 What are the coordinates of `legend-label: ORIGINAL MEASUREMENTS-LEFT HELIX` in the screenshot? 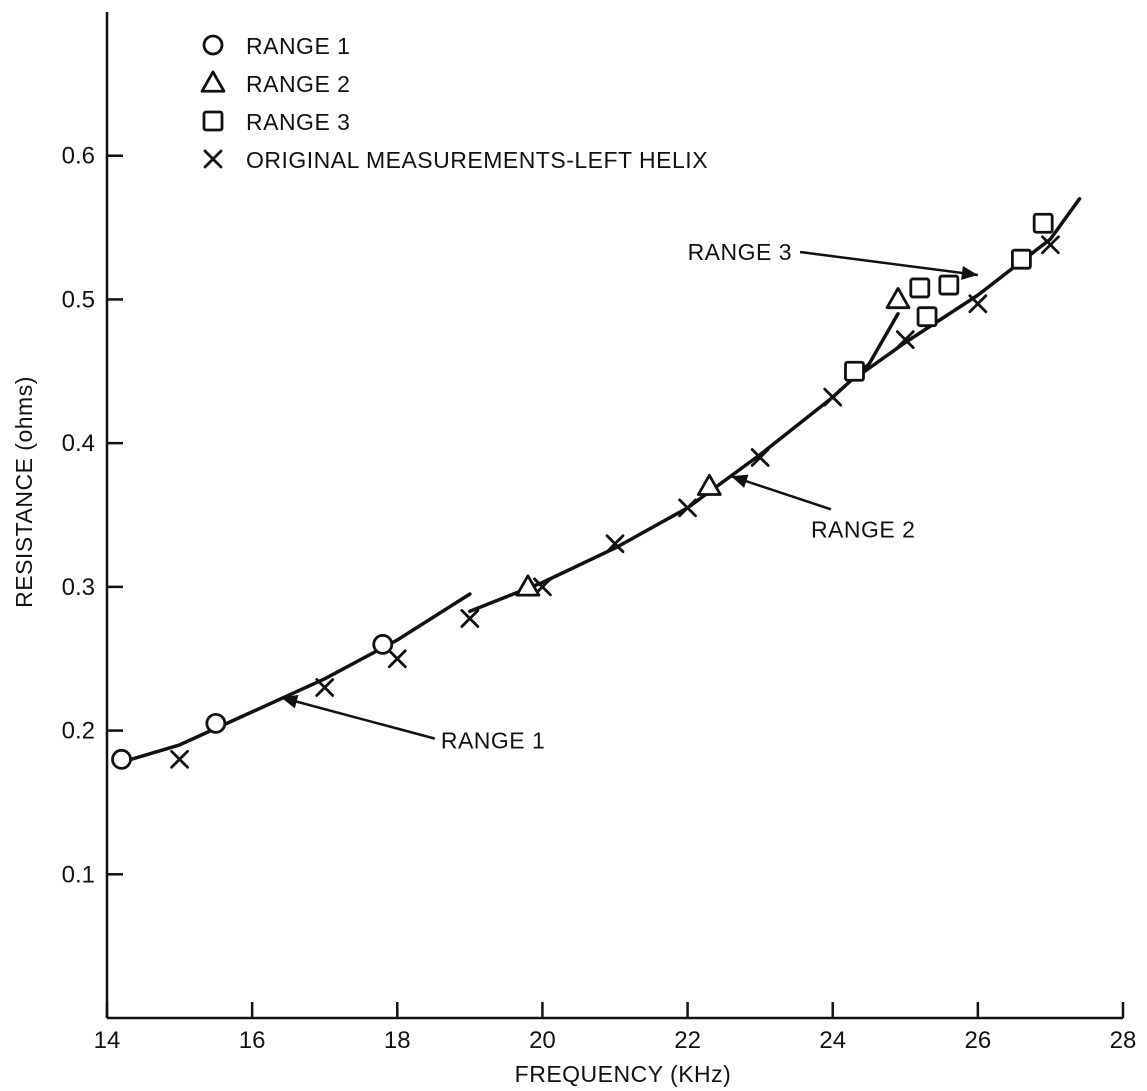 It's located at (477, 160).